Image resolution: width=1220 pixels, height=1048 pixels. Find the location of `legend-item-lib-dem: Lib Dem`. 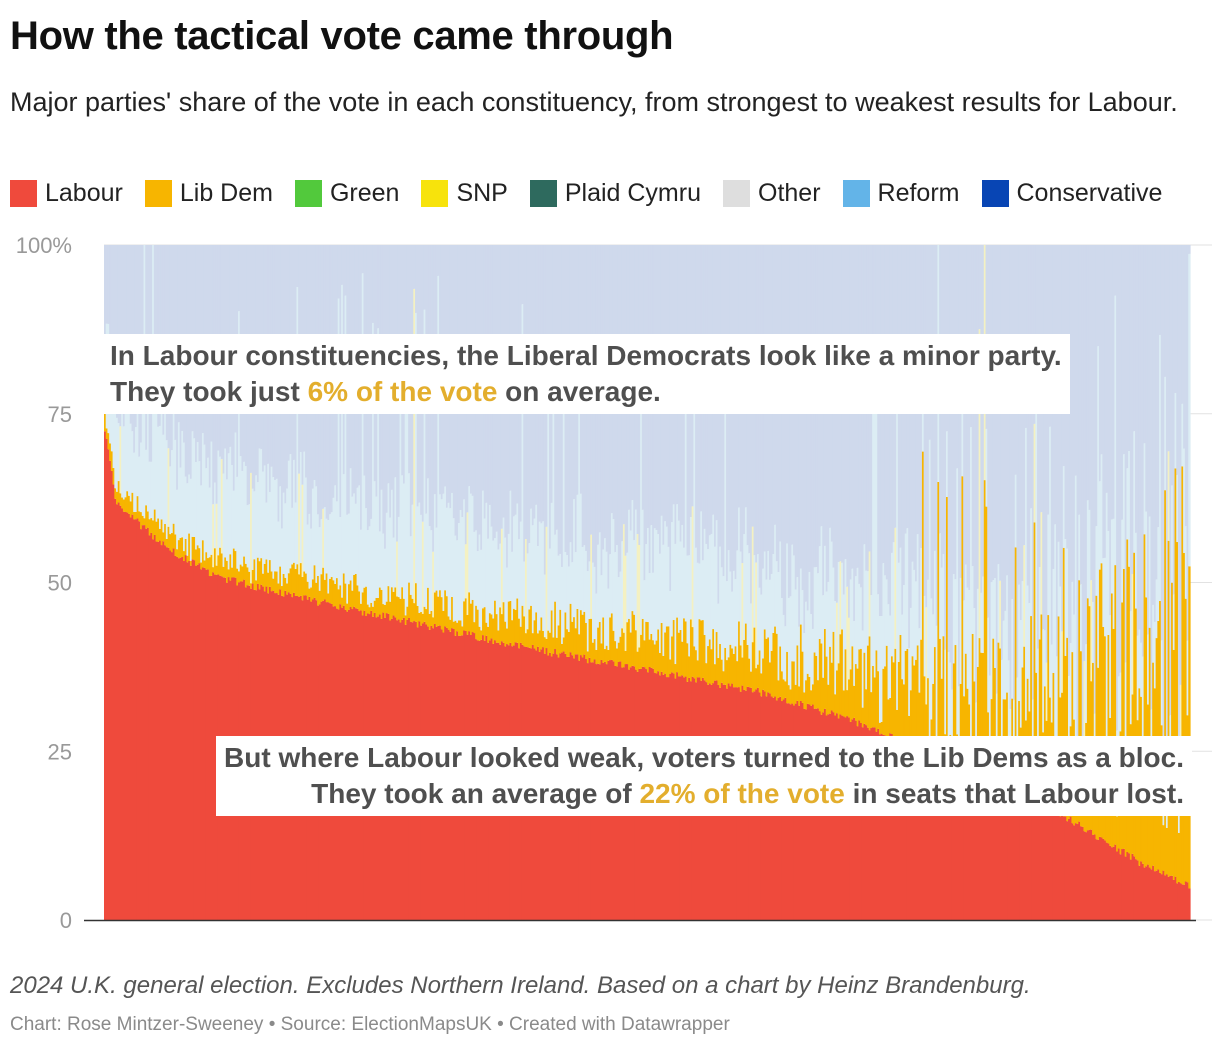

legend-item-lib-dem: Lib Dem is located at coordinates (208, 193).